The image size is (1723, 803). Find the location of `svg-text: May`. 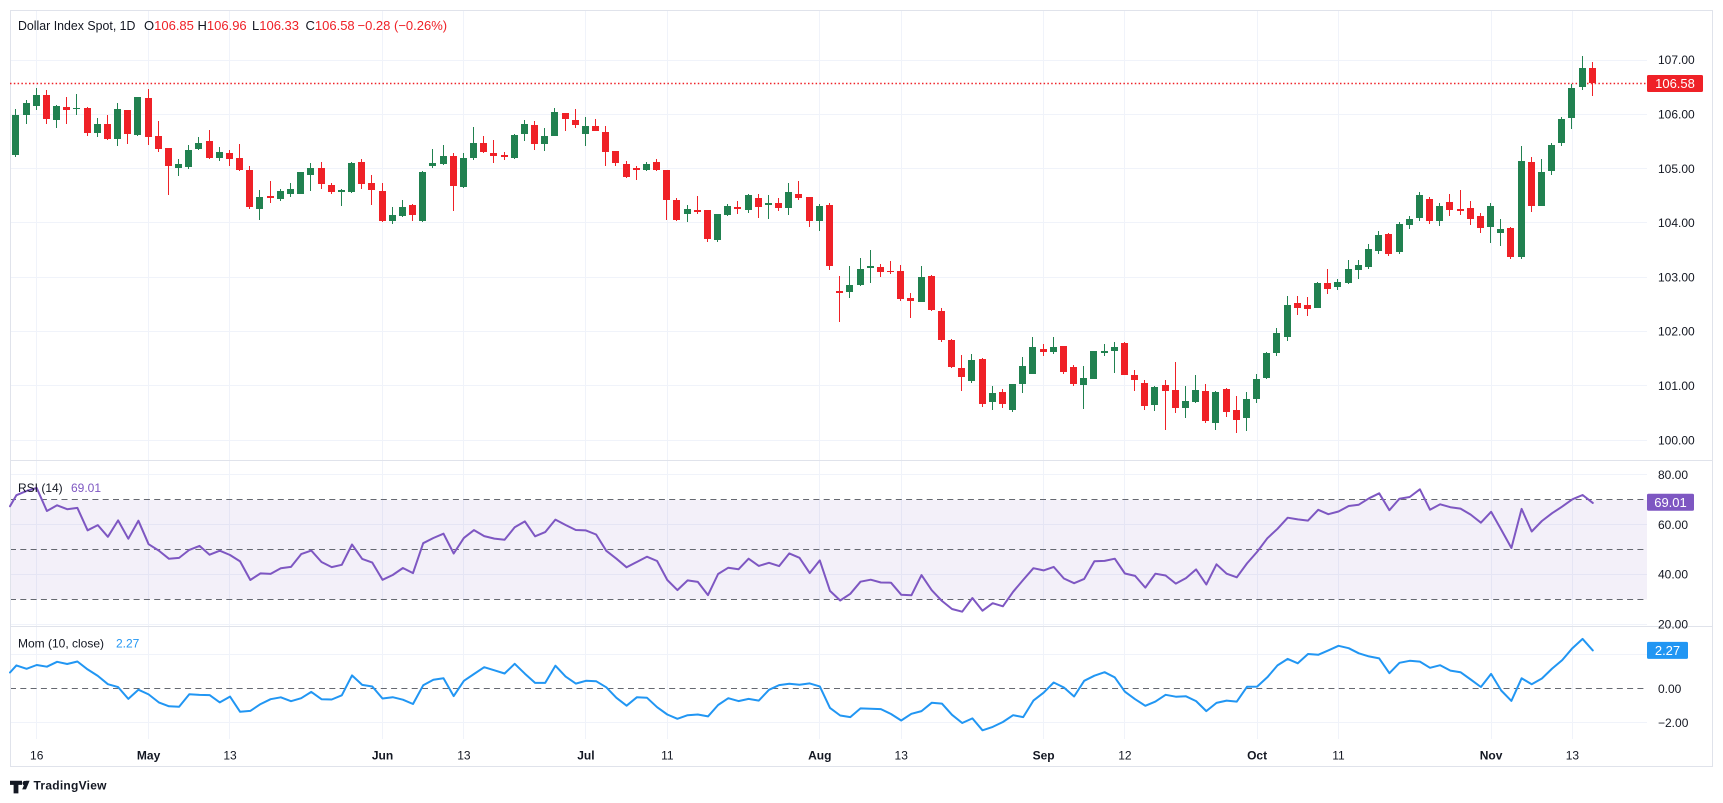

svg-text: May is located at coordinates (149, 755).